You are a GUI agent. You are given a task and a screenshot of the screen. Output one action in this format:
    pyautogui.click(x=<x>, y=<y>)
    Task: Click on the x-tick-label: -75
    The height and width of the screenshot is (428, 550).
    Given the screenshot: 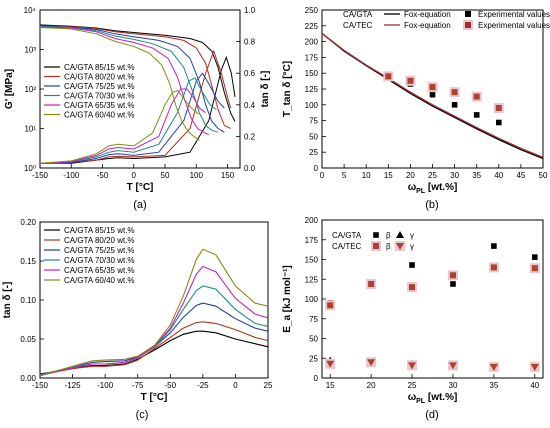 What is the action you would take?
    pyautogui.click(x=138, y=385)
    